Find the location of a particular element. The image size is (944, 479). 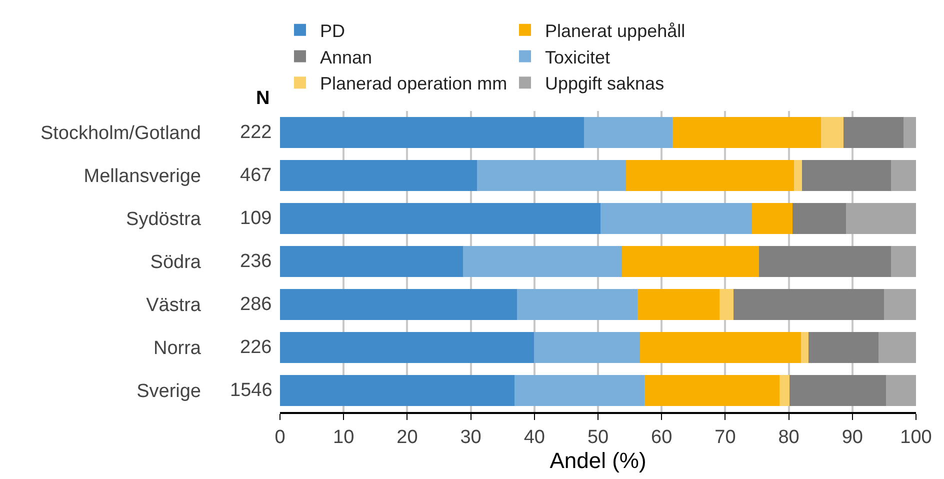

x-axis-title: Andel (%) is located at coordinates (598, 460).